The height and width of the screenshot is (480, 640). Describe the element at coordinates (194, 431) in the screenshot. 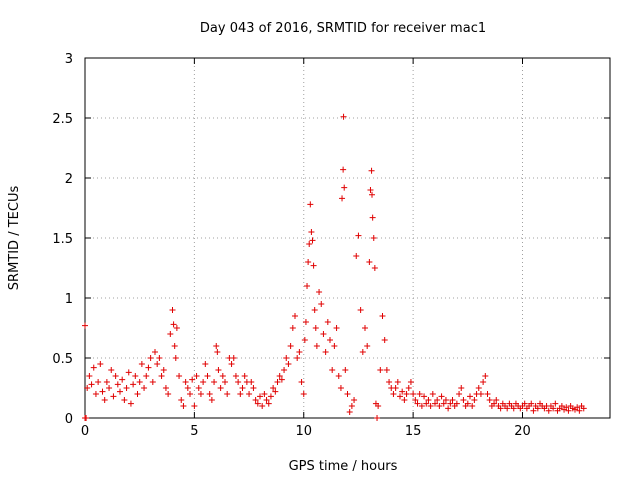

I see `x-tick-label: 5` at that location.